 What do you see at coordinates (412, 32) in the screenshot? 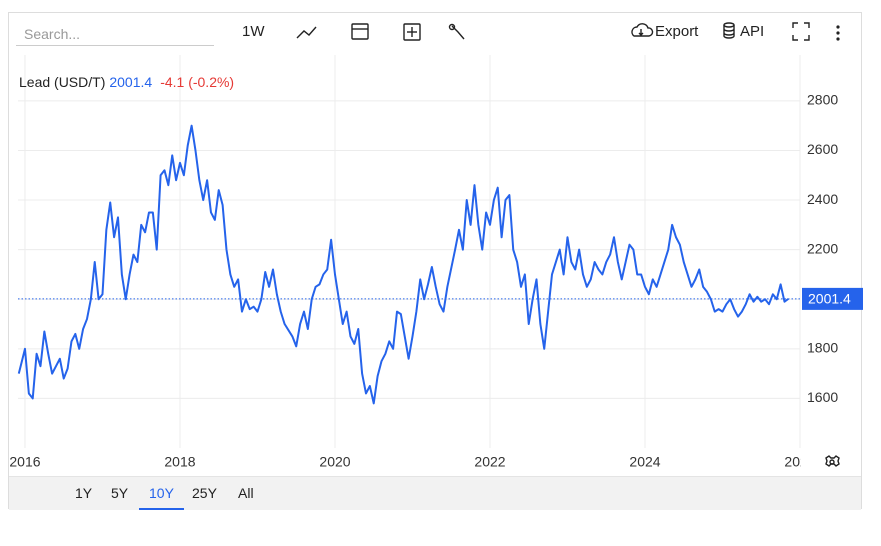
I see `add-icon` at bounding box center [412, 32].